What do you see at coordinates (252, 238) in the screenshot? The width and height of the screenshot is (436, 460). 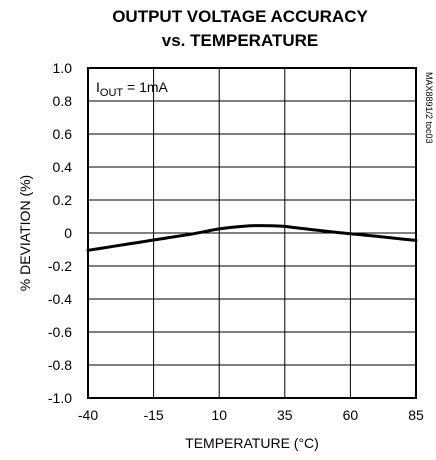 I see `series-line` at bounding box center [252, 238].